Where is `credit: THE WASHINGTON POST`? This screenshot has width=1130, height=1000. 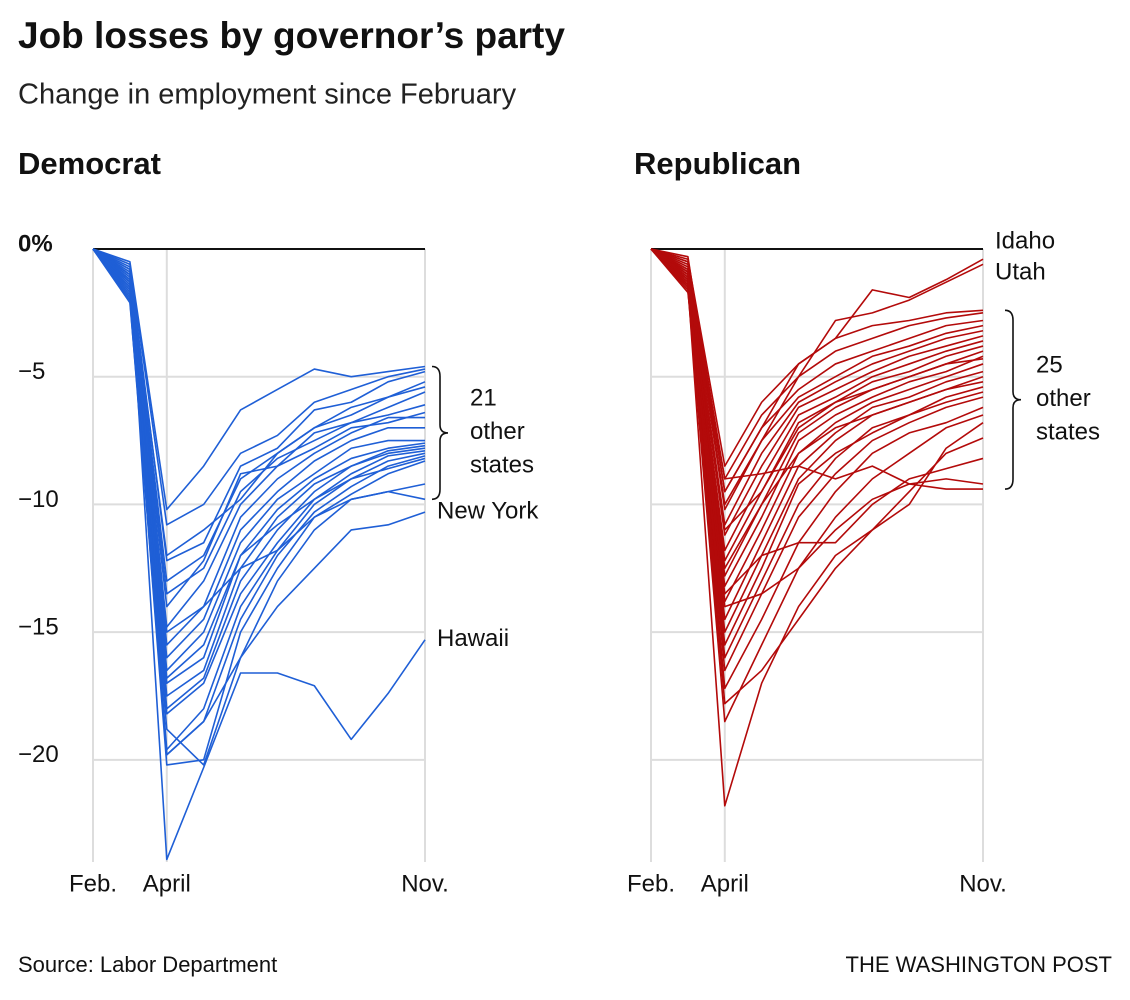
credit: THE WASHINGTON POST is located at coordinates (979, 964).